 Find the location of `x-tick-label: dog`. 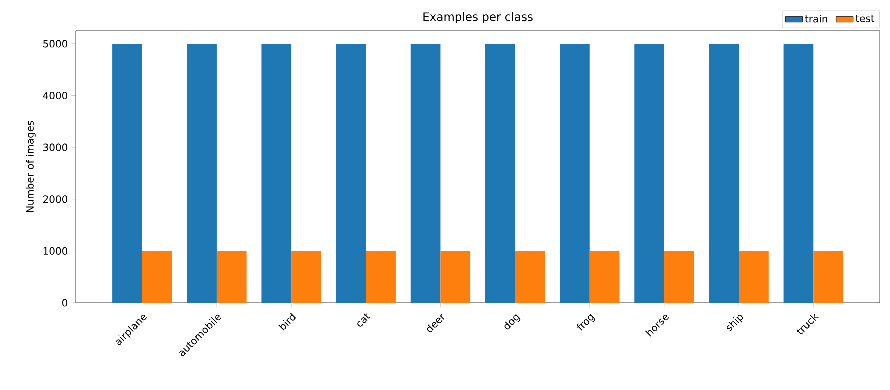

x-tick-label: dog is located at coordinates (512, 322).